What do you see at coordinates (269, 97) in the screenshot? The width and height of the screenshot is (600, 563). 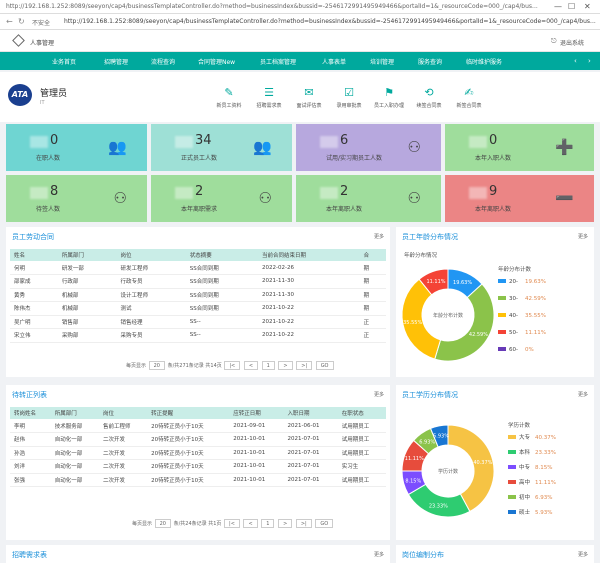 I see `quick-link: ☰ 招聘需求表` at bounding box center [269, 97].